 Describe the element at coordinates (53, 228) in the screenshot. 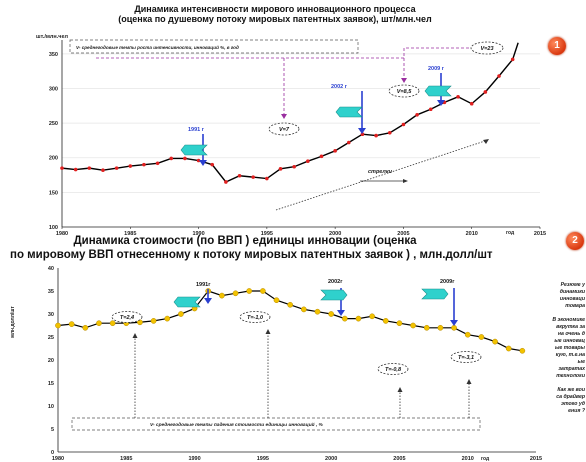

I see `chart1-ytick: 100` at that location.